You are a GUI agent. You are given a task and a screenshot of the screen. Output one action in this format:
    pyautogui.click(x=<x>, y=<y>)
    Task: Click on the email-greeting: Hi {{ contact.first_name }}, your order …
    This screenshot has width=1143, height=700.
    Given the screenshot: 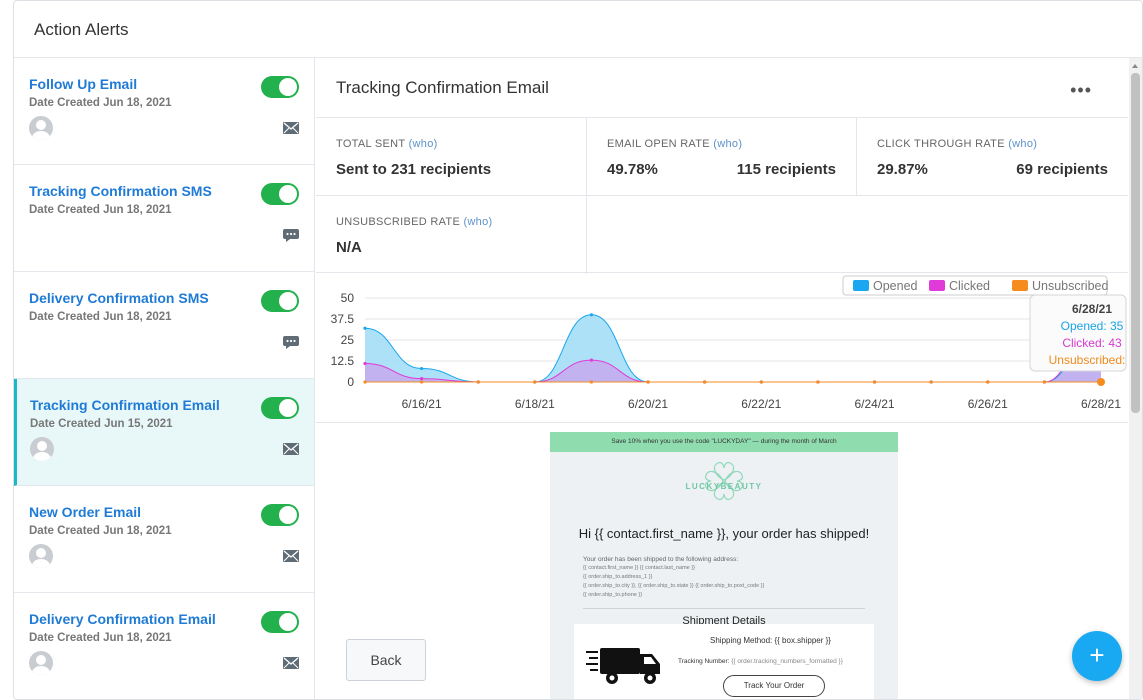 What is the action you would take?
    pyautogui.click(x=724, y=533)
    